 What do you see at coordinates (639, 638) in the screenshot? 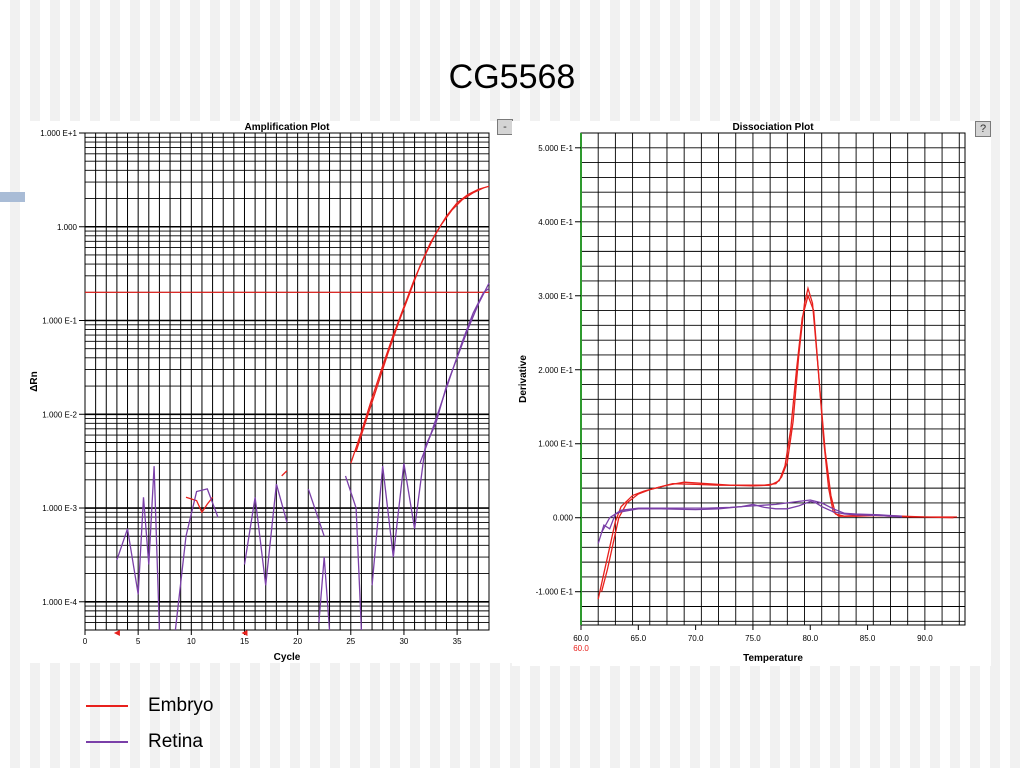
I see `dis-x-tick-label: 65.0` at bounding box center [639, 638].